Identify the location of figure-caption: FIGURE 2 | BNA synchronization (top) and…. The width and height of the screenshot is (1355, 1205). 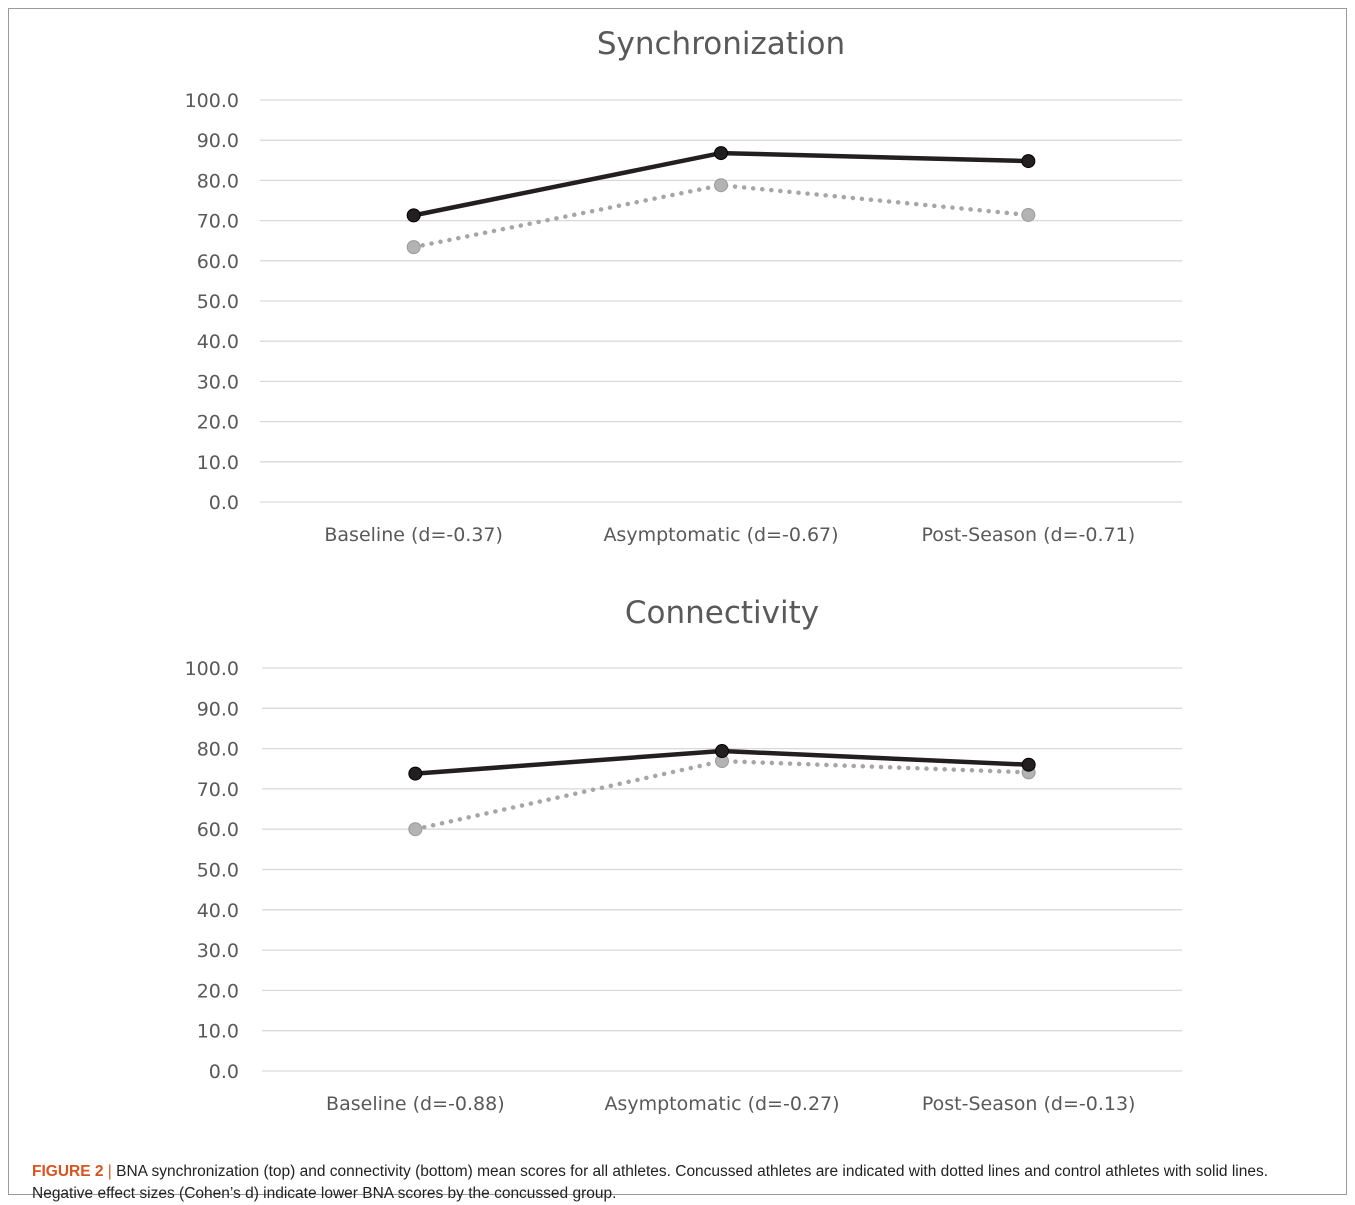
(682, 1183).